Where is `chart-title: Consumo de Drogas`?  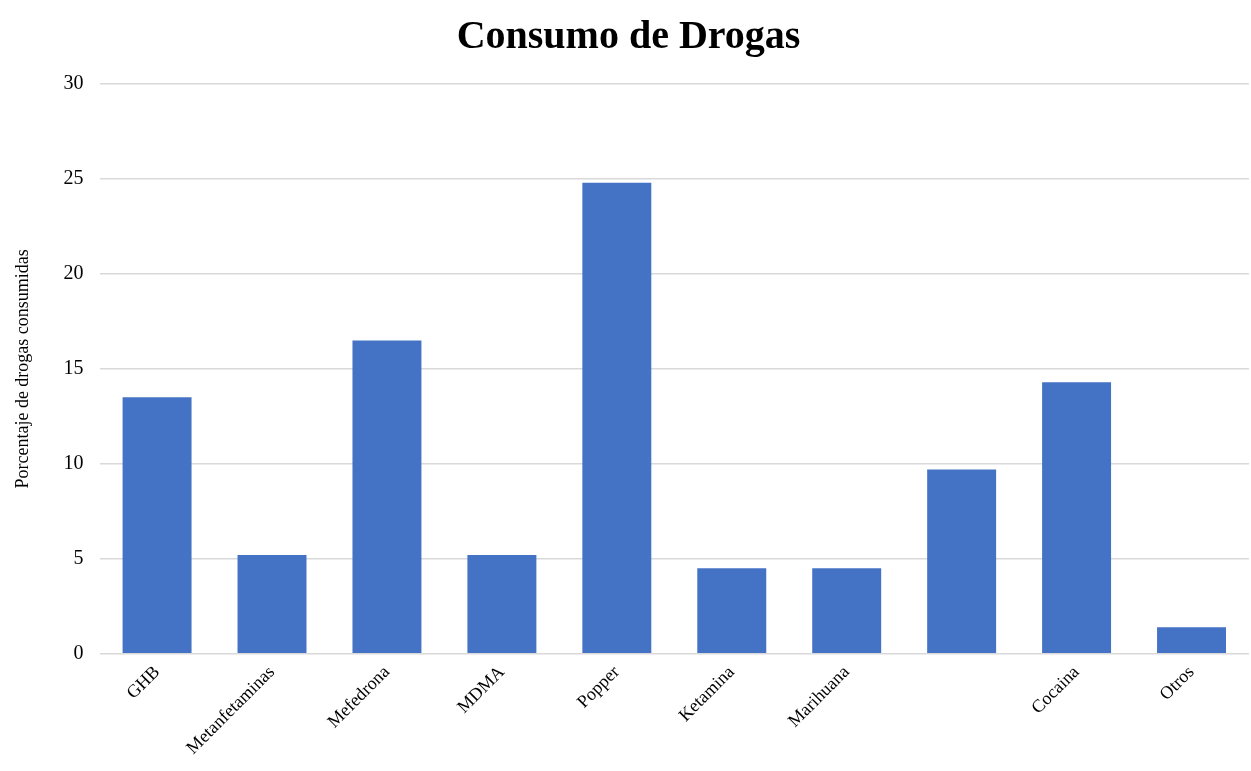 chart-title: Consumo de Drogas is located at coordinates (628, 35).